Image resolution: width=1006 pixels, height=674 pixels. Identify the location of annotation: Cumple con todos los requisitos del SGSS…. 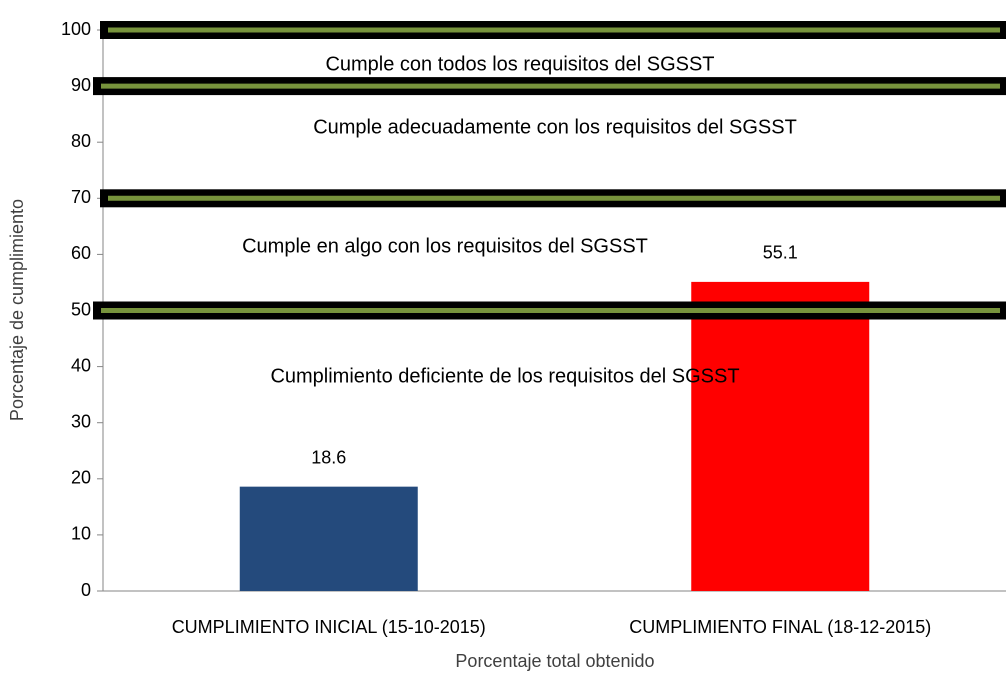
(519, 64).